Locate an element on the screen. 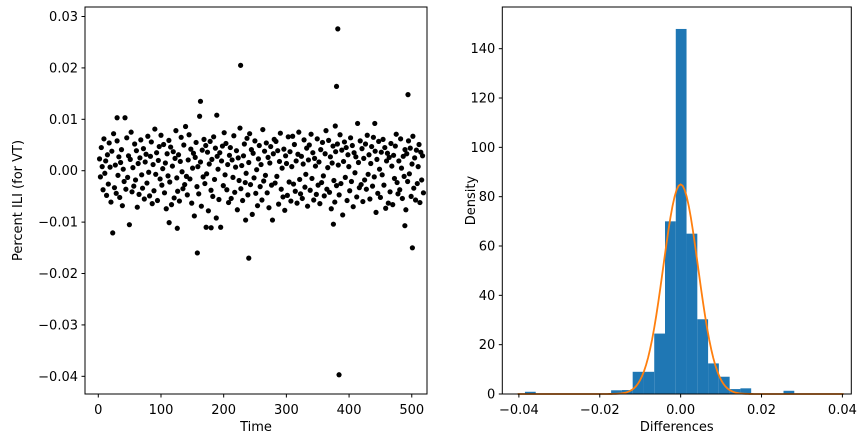  x-tick-label: 0 is located at coordinates (98, 410).